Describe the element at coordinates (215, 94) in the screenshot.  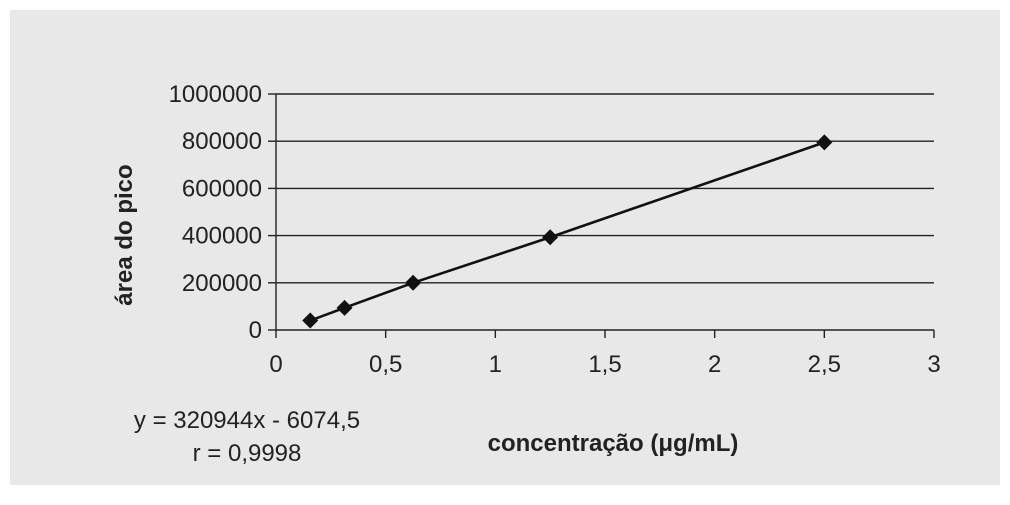
I see `y-tick-label: 1000000` at that location.